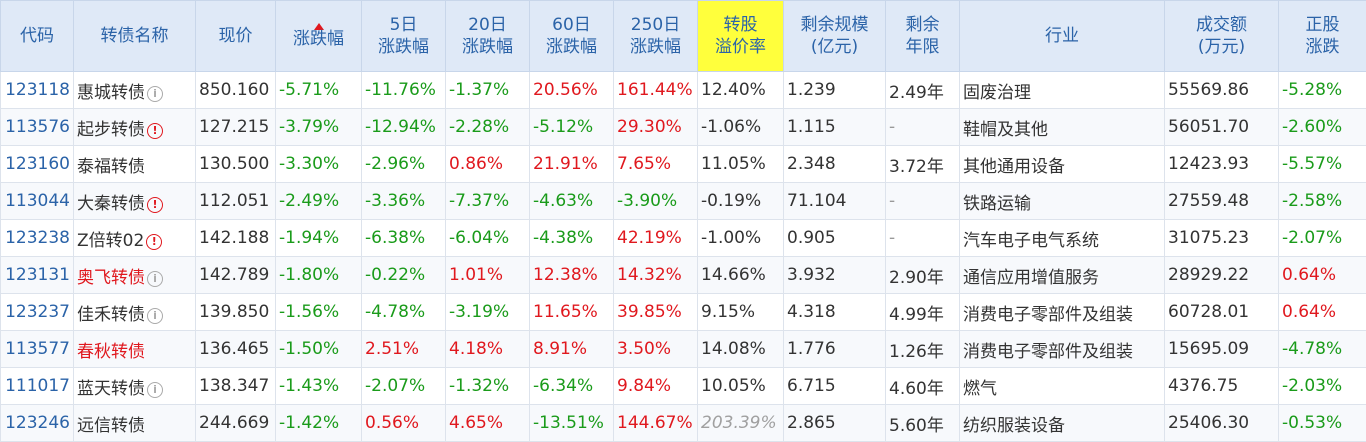 This screenshot has width=1366, height=442. I want to click on bond-code-link: 123131, so click(37, 275).